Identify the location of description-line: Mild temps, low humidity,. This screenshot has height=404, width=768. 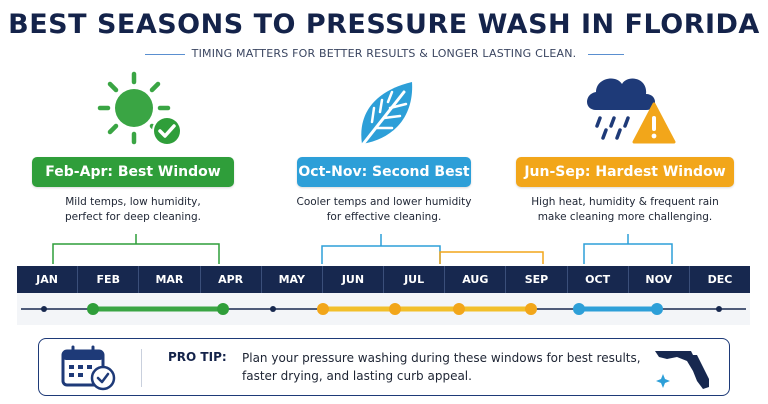
(133, 202).